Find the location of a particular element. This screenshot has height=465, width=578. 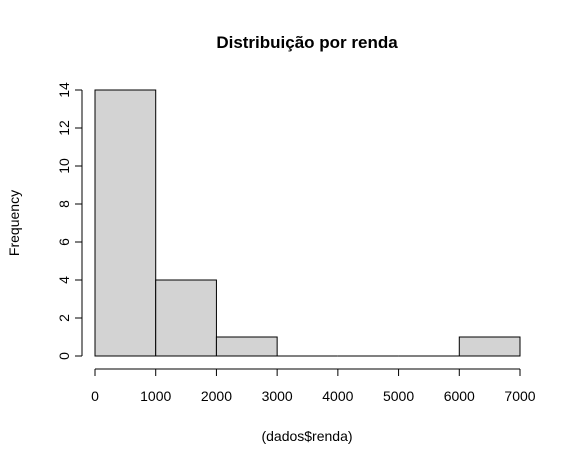

x-axis-label: (dados$renda) is located at coordinates (306, 436).